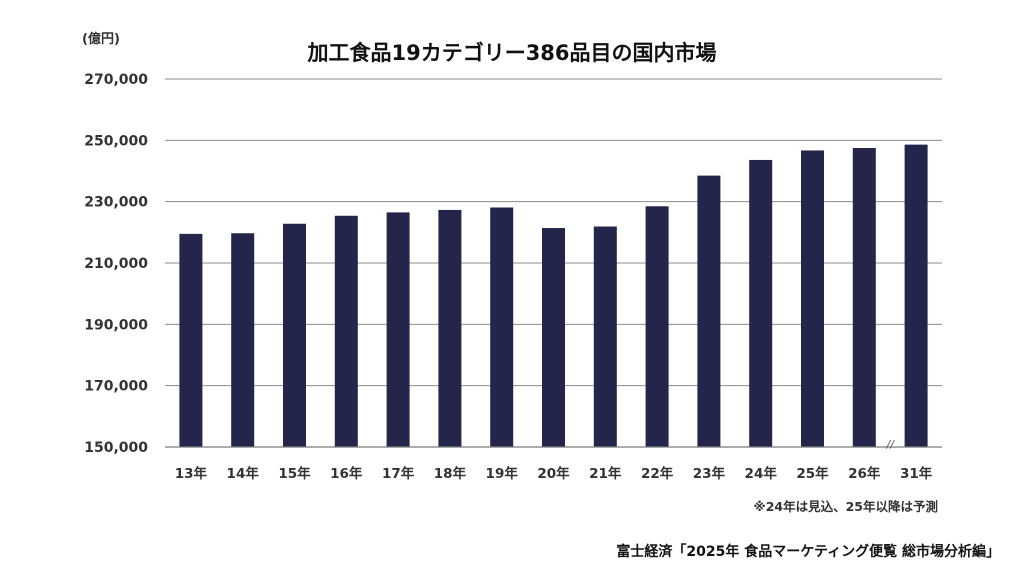  What do you see at coordinates (864, 297) in the screenshot?
I see `bar-26年` at bounding box center [864, 297].